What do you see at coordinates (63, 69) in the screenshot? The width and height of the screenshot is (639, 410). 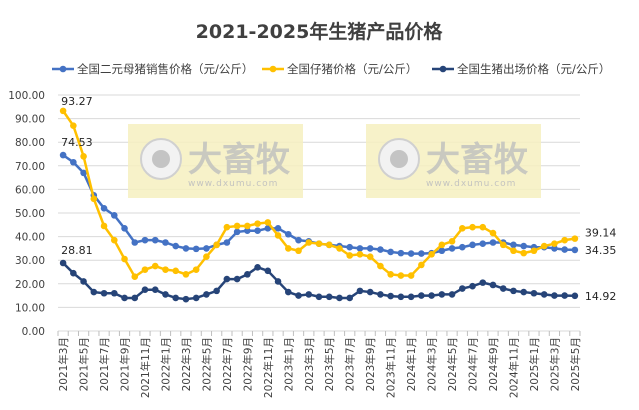 I see `legend-marker` at bounding box center [63, 69].